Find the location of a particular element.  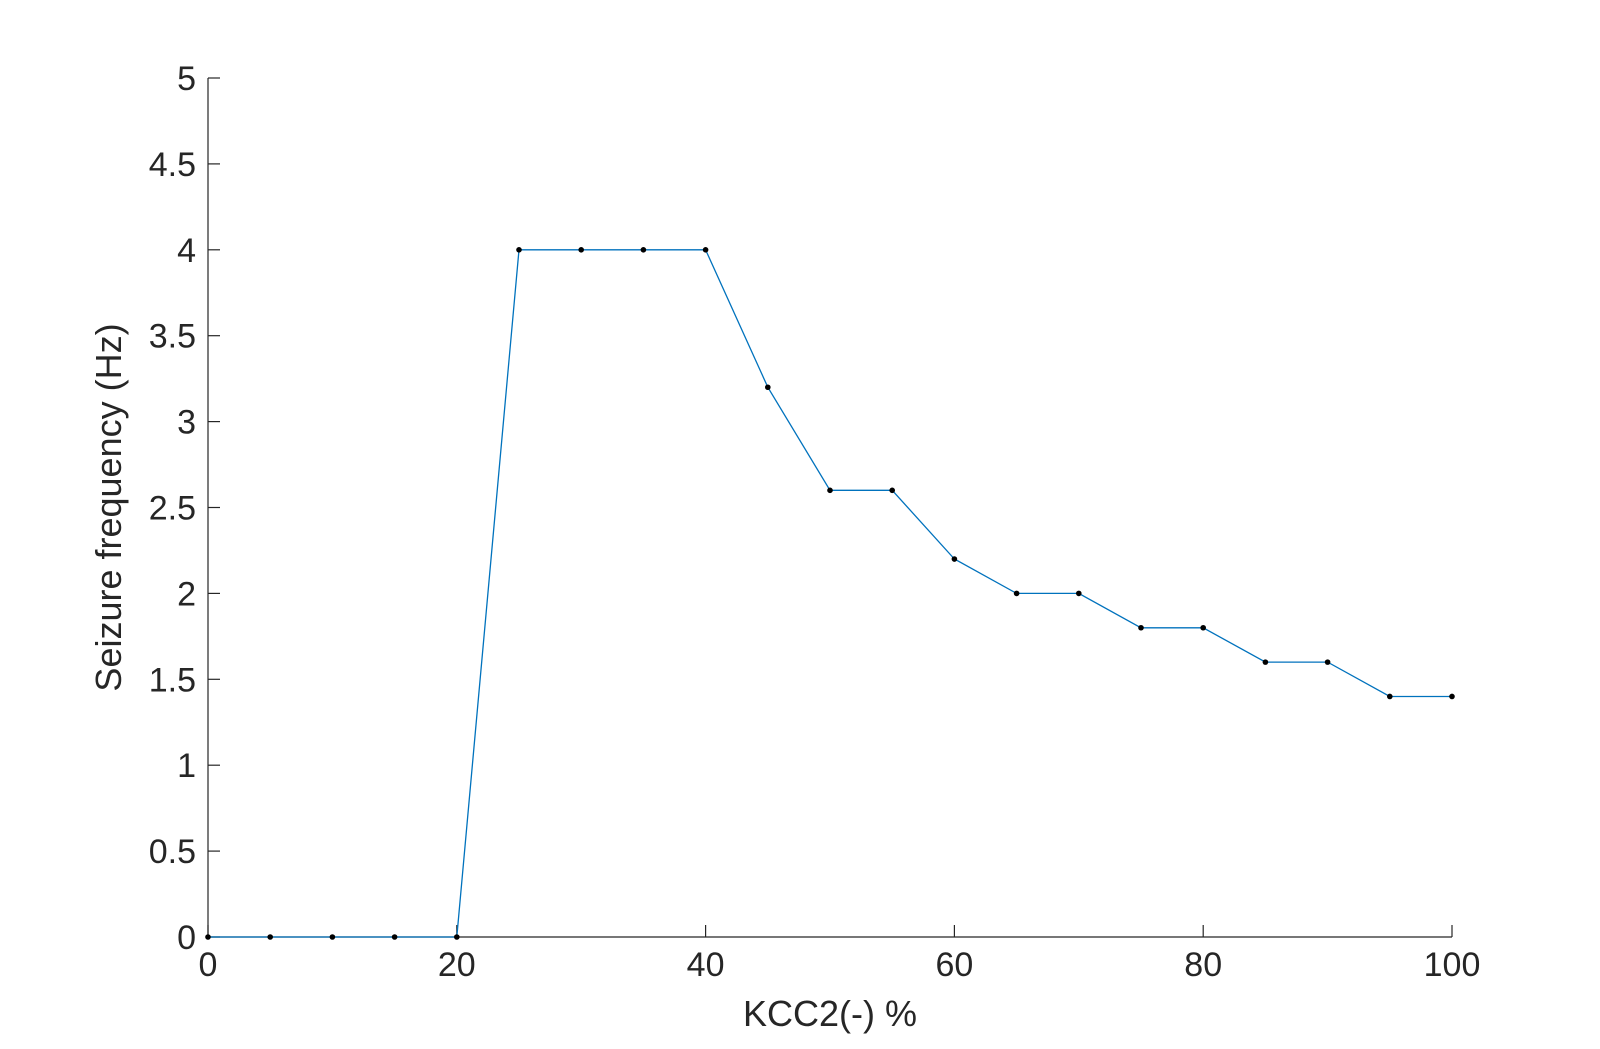

y-tick-label: 0.5 is located at coordinates (172, 852).